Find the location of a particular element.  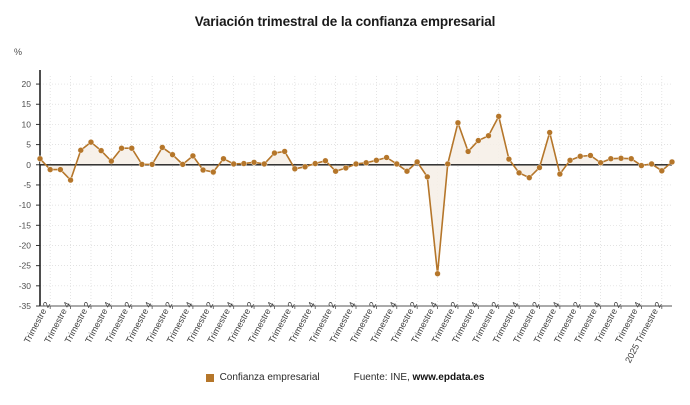

source-note: Fuente: INE, www.epdata.es is located at coordinates (419, 377).